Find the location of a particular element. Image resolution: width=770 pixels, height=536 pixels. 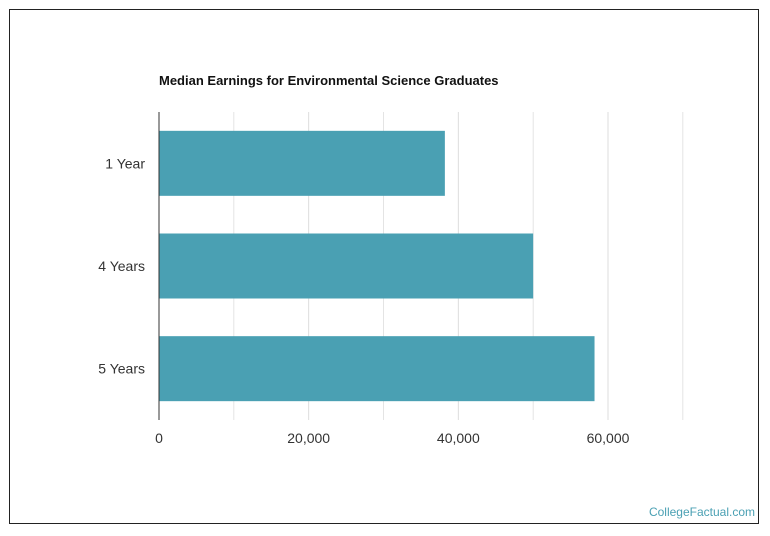

x-tick-label: 40,000 is located at coordinates (458, 438).